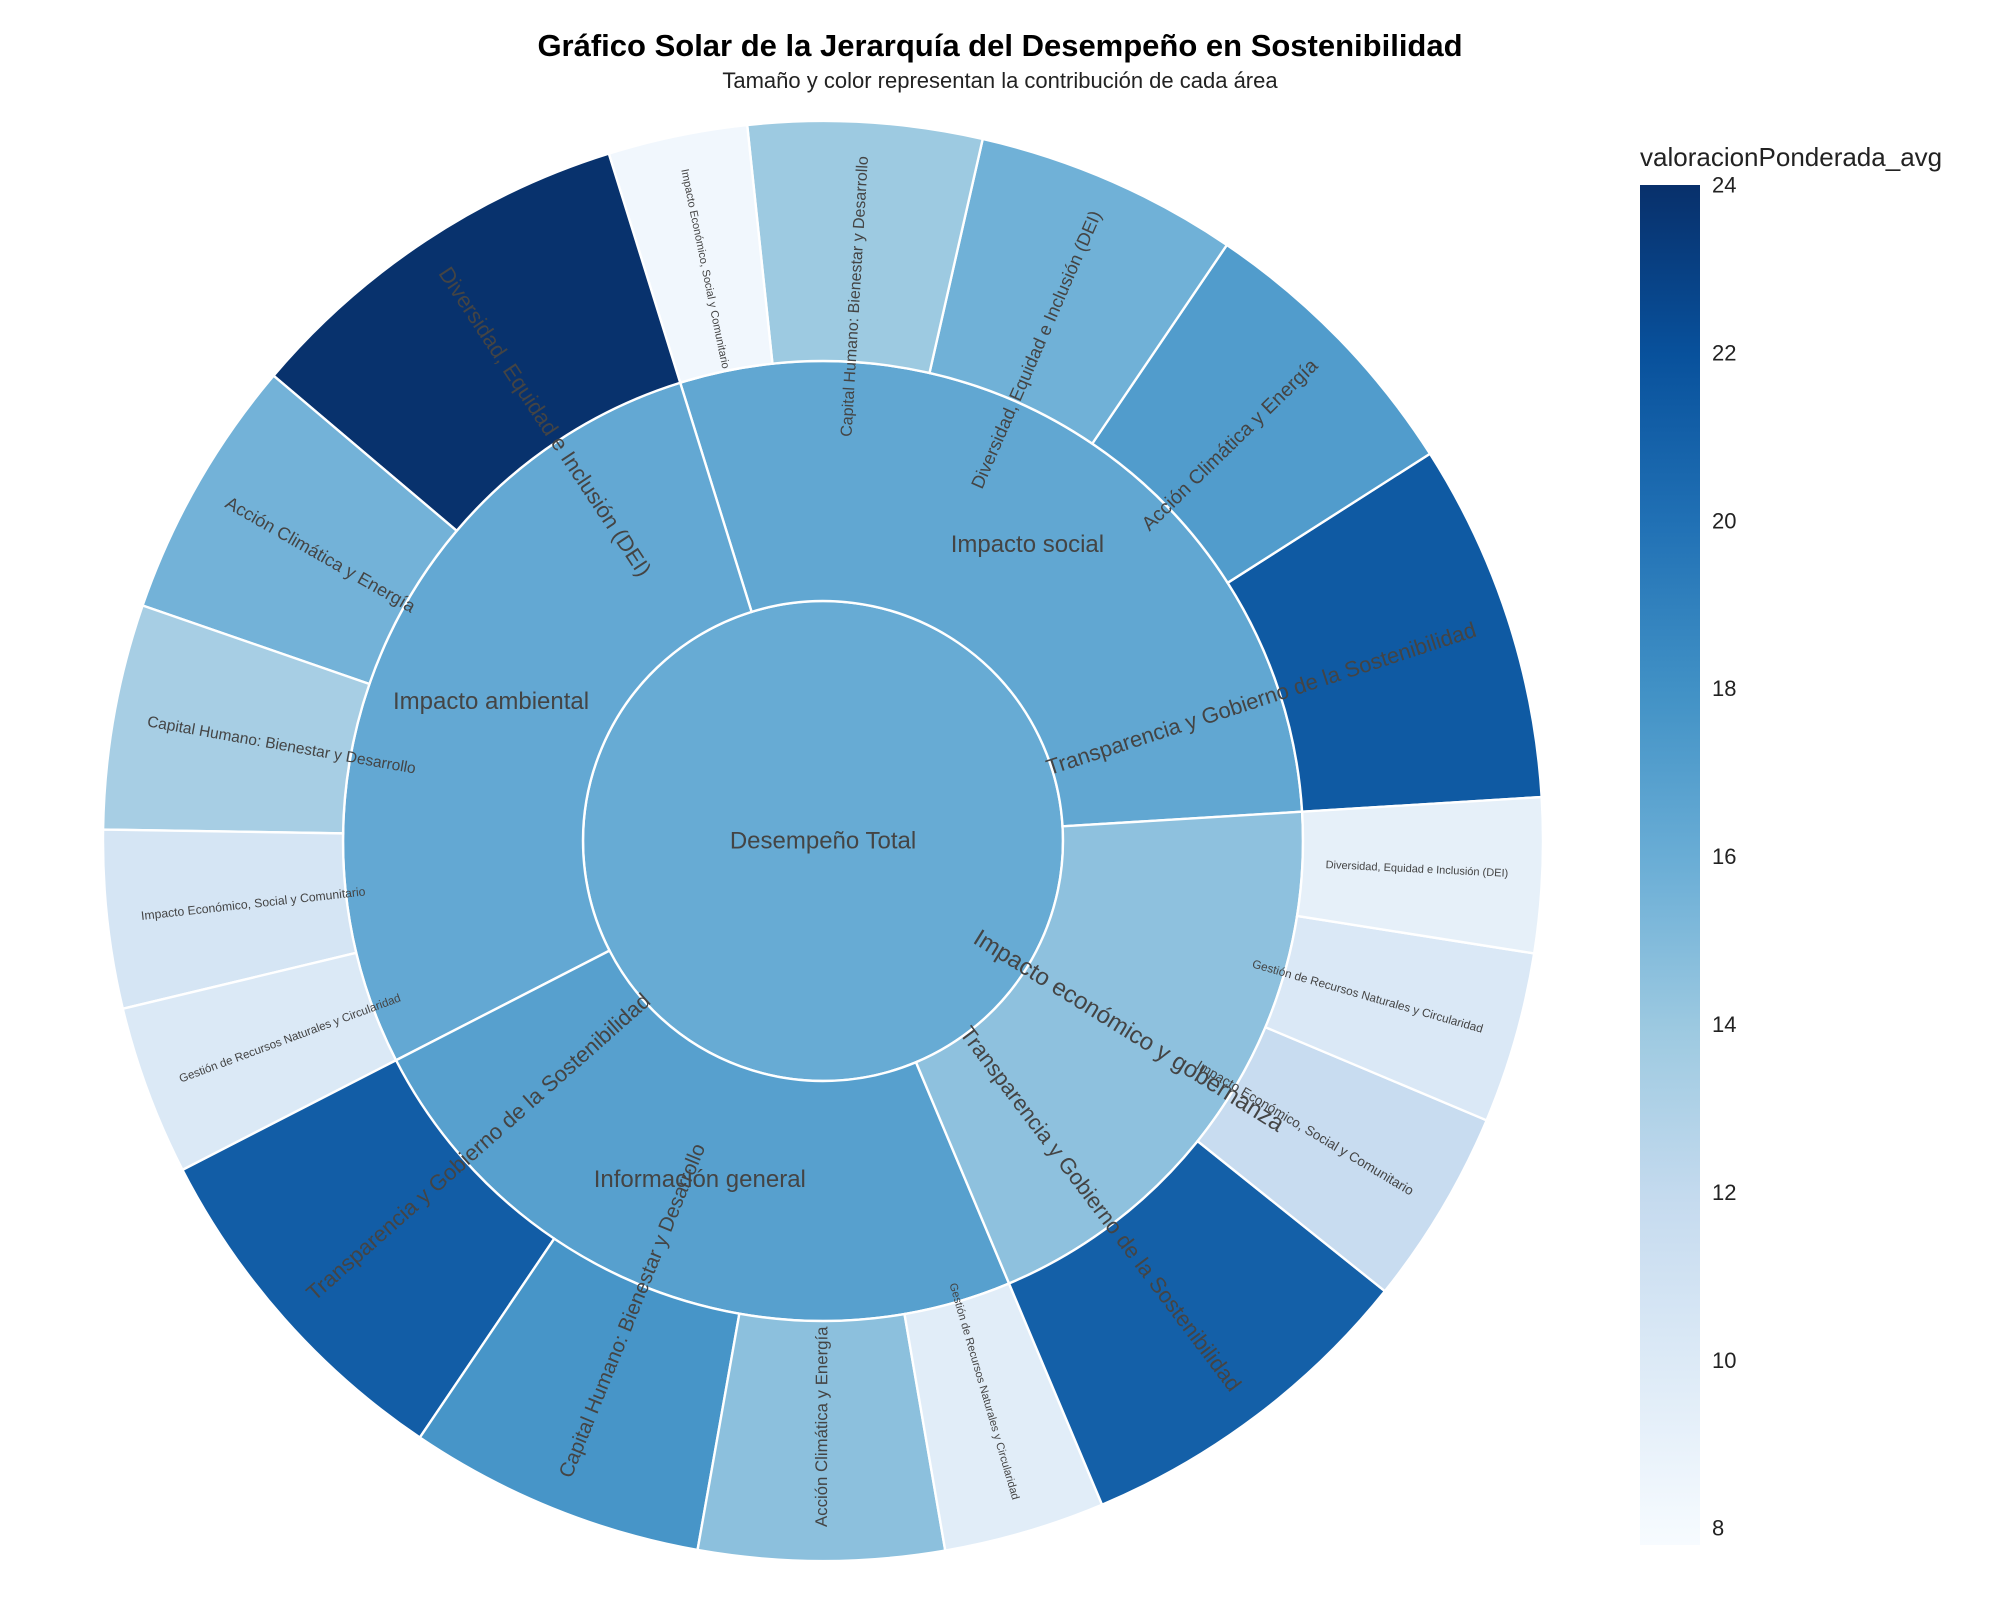 The height and width of the screenshot is (1600, 2000). I want to click on colorbar-tick-18: 18, so click(1724, 688).